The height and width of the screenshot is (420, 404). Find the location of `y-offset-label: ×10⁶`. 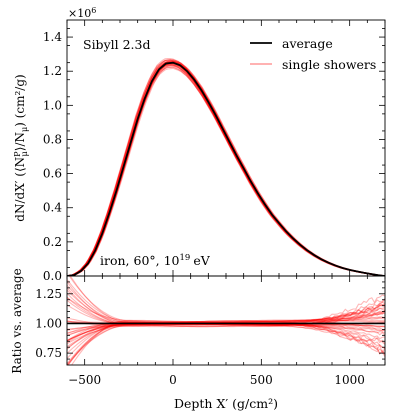

y-offset-label: ×10⁶ is located at coordinates (82, 13).